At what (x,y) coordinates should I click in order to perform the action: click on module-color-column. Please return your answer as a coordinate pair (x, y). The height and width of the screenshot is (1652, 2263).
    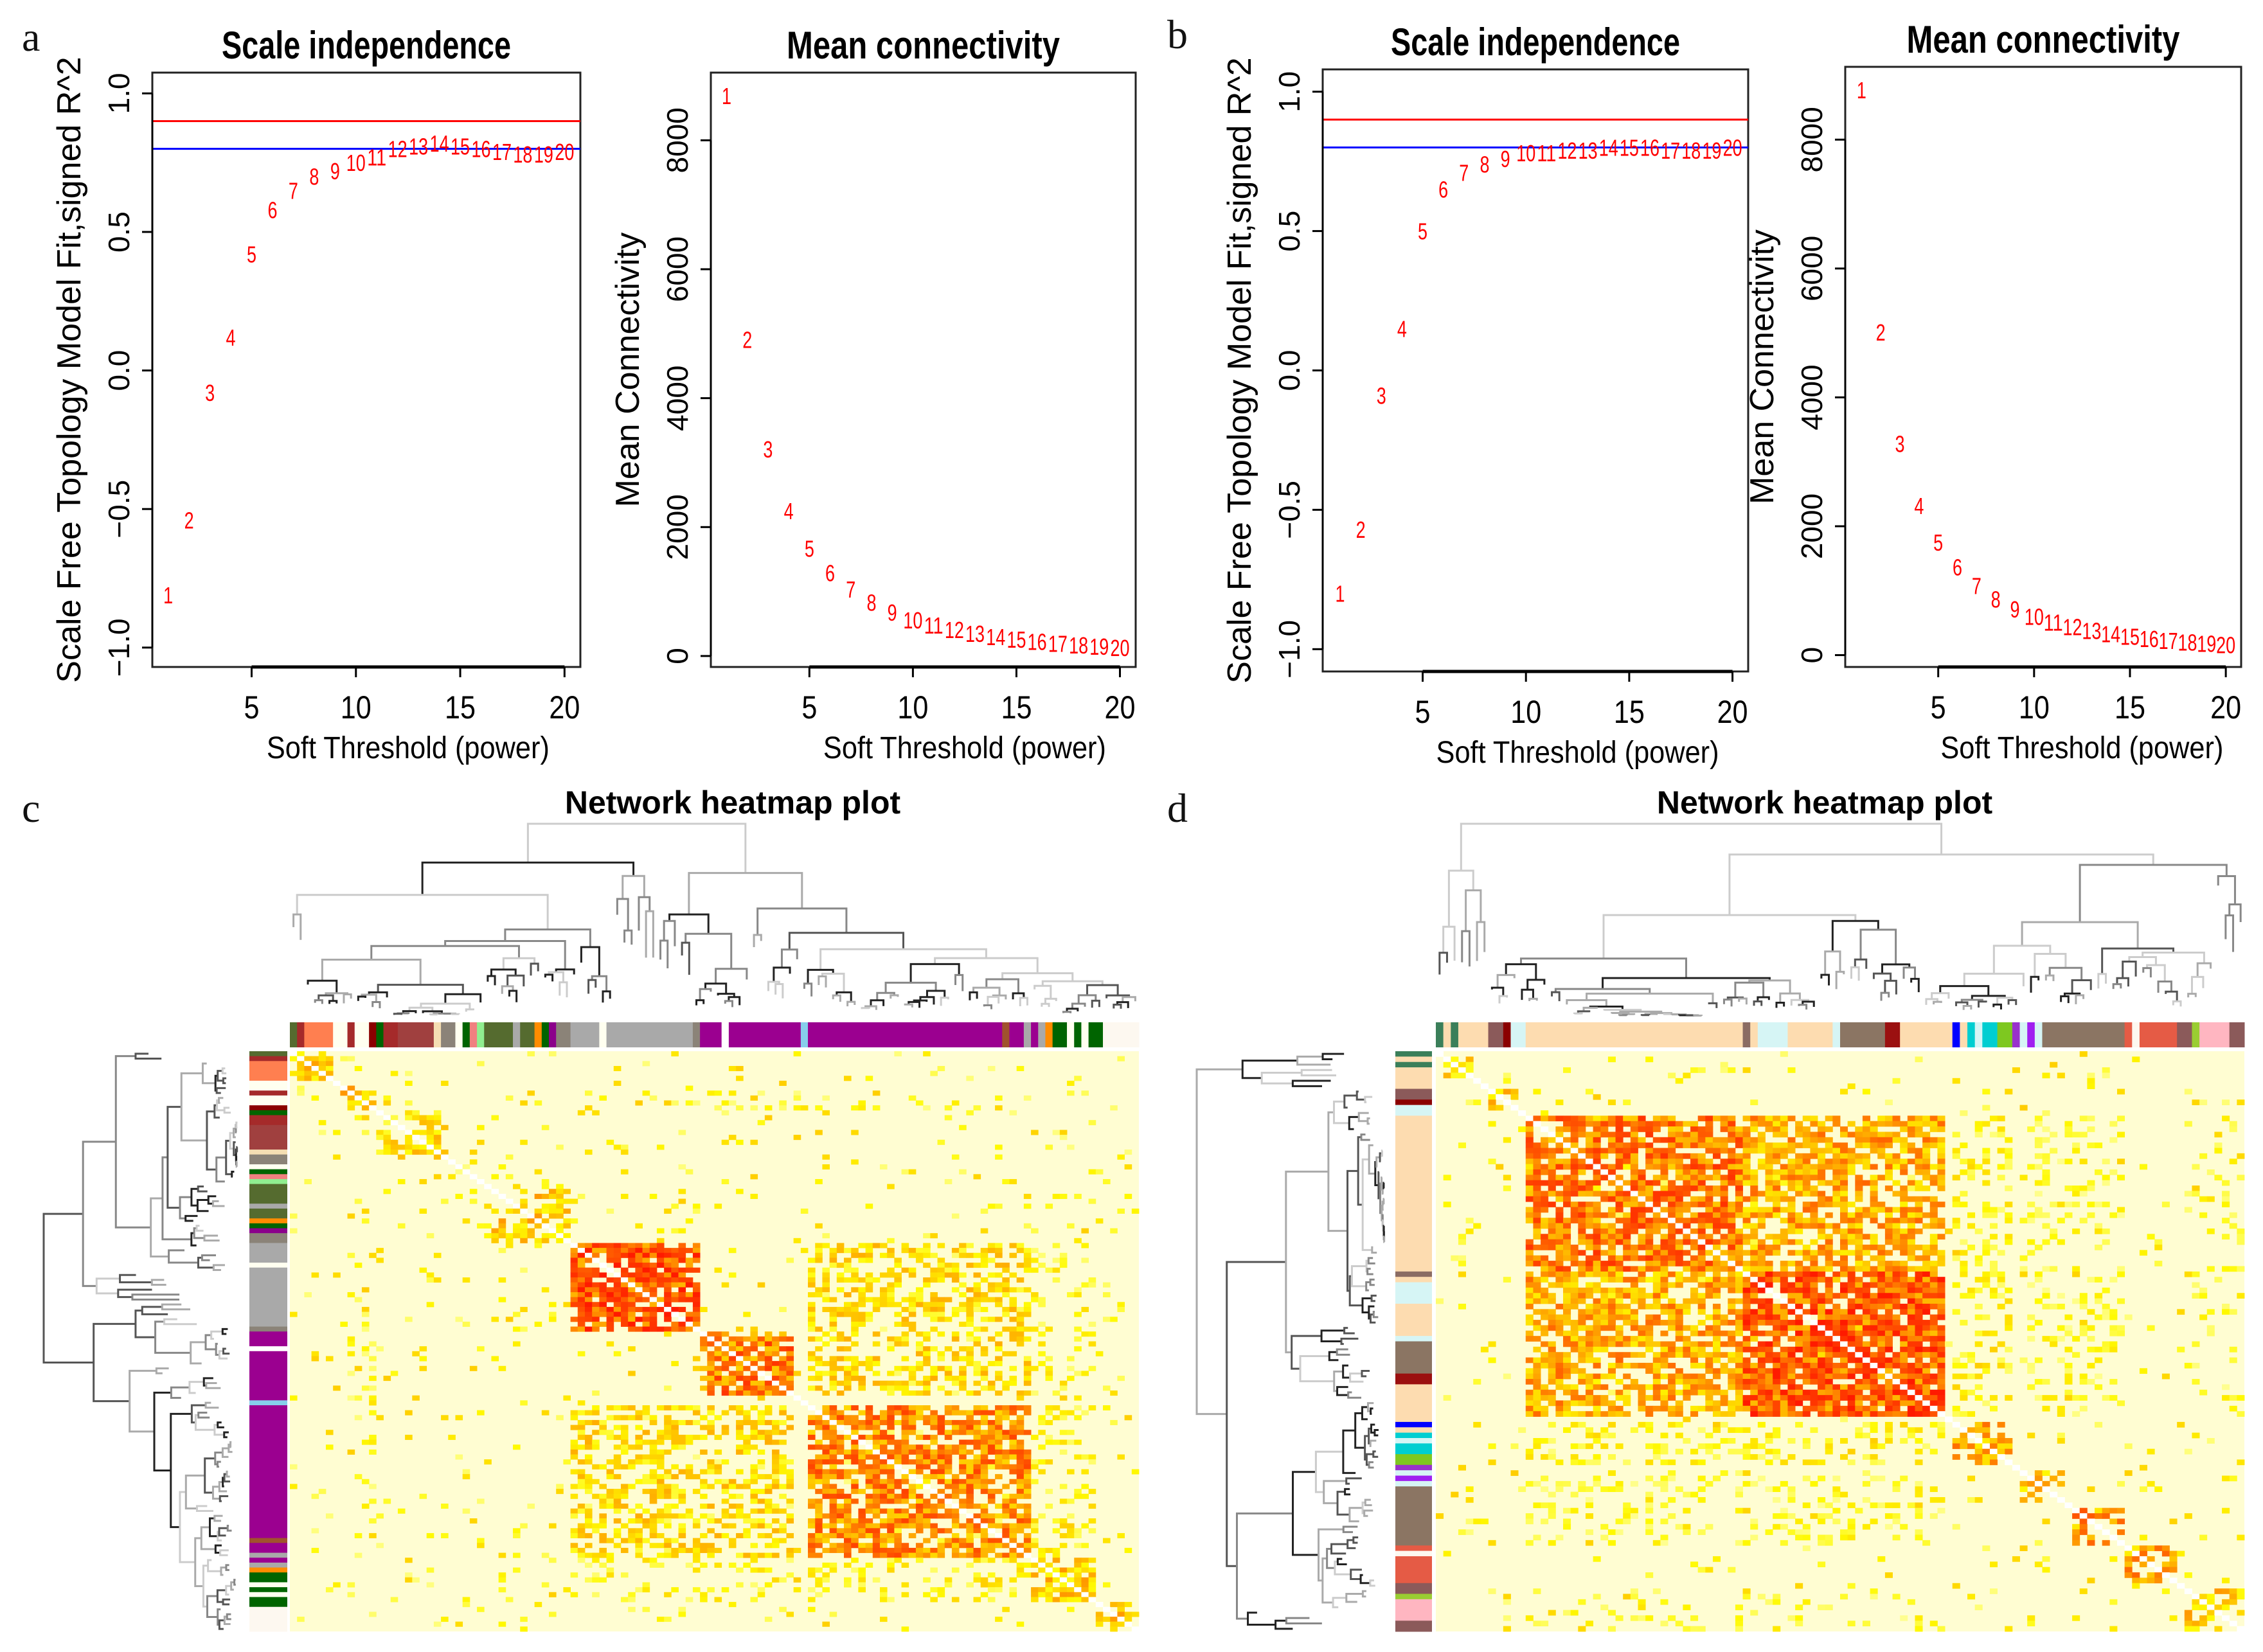
    Looking at the image, I should click on (2214, 1034).